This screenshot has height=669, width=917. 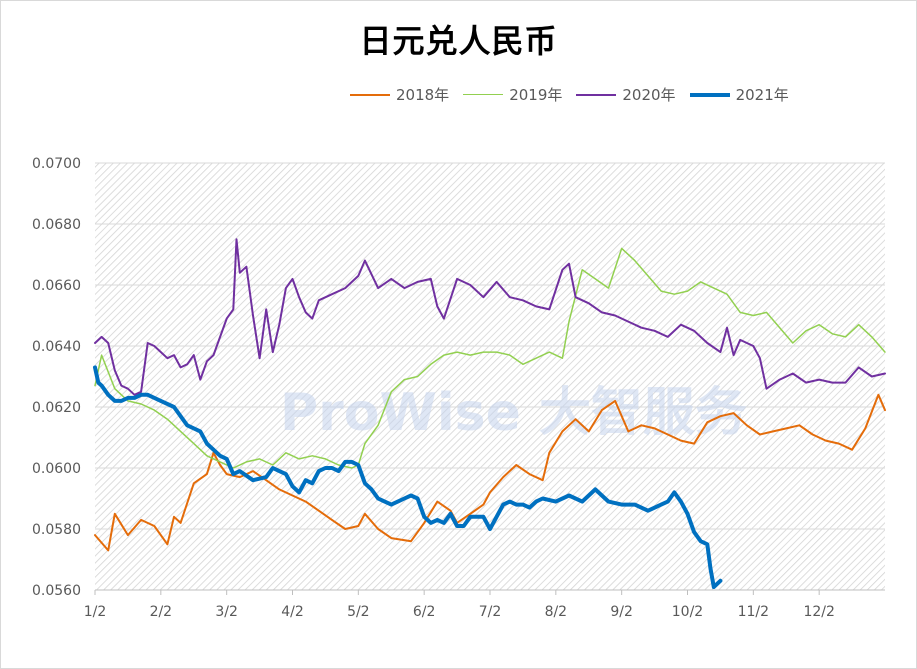 I want to click on x-tick-label: 1/2, so click(x=95, y=612).